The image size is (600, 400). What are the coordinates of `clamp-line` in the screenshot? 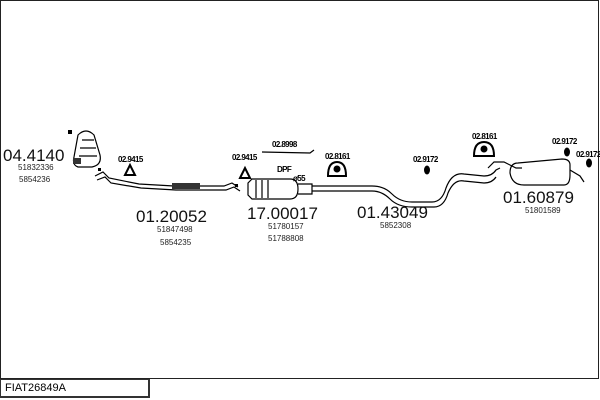 It's located at (288, 151).